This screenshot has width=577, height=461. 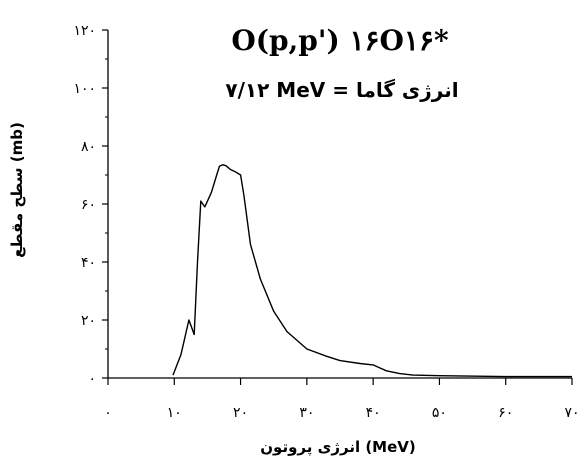 What do you see at coordinates (88, 321) in the screenshot?
I see `y-tick-label: ۲۰` at bounding box center [88, 321].